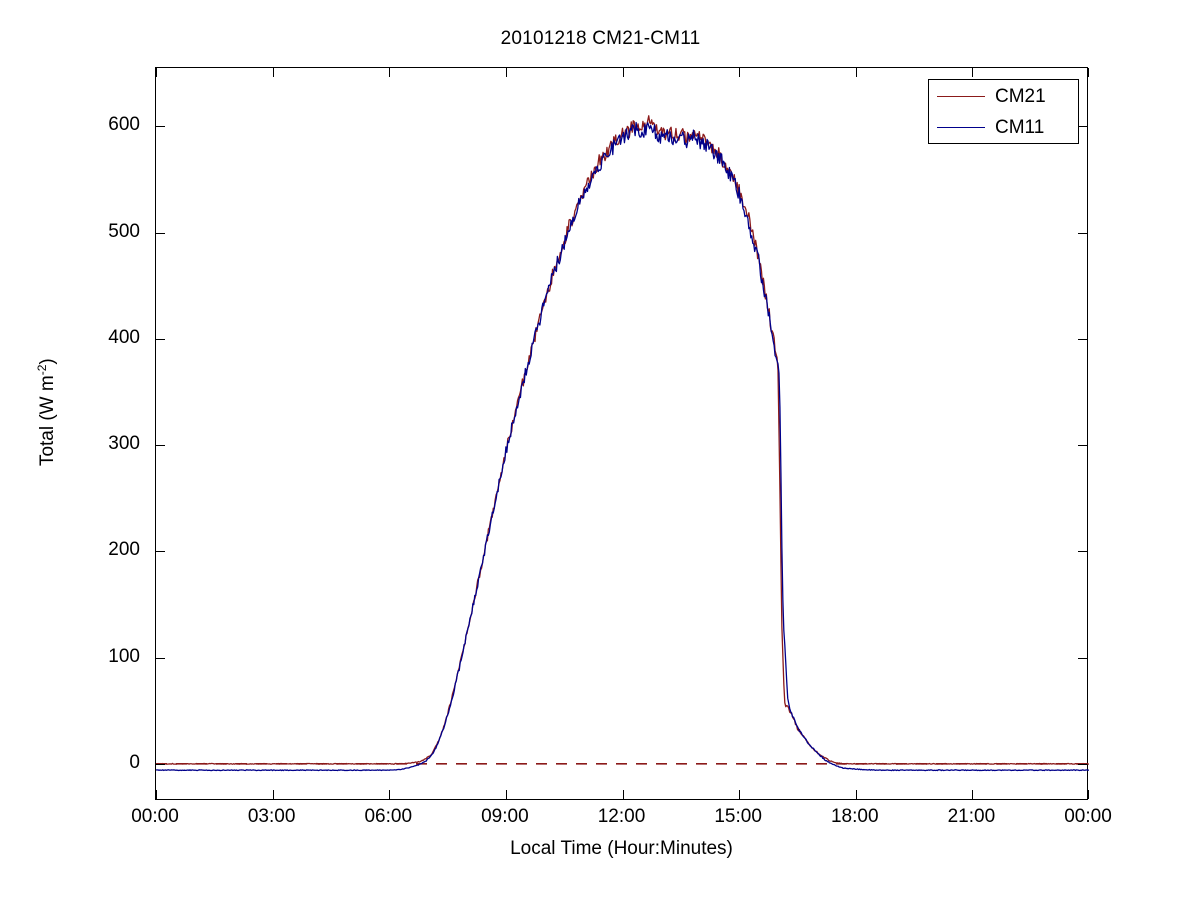 Image resolution: width=1201 pixels, height=901 pixels. Describe the element at coordinates (621, 816) in the screenshot. I see `x-tick-label: 12:00` at that location.